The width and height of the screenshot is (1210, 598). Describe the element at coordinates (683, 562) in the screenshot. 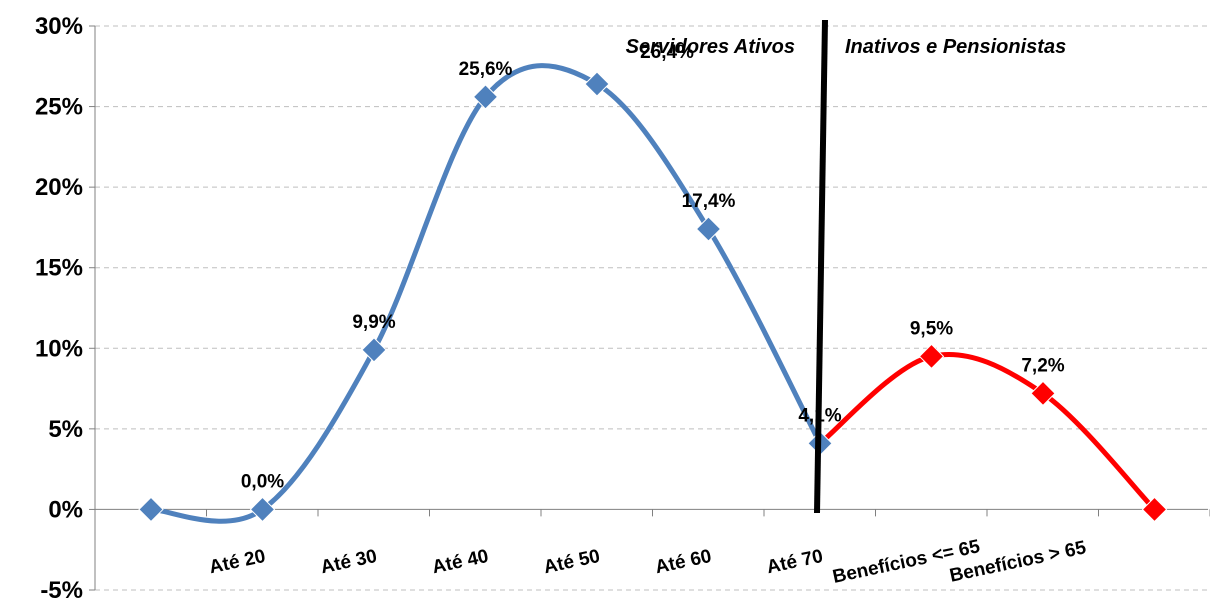

I see `x-tick-label: Até 60` at that location.